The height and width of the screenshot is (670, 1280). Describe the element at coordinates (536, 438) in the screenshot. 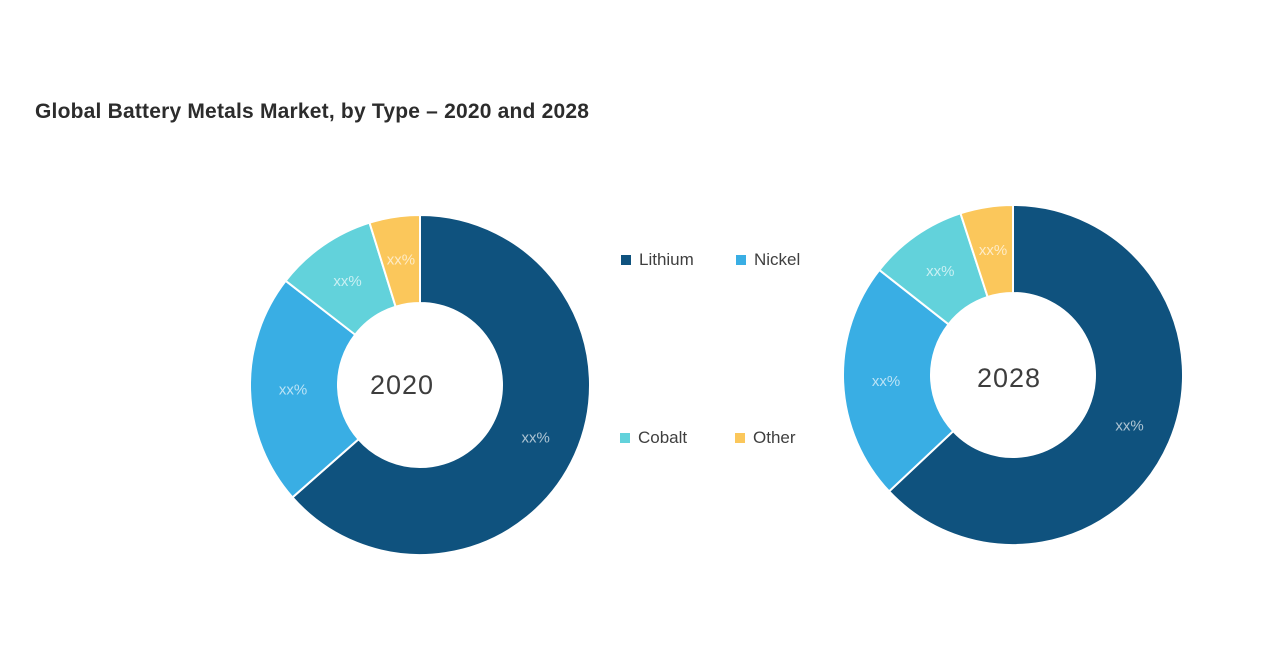

I see `slice-label-lithium-2020: xx%` at that location.